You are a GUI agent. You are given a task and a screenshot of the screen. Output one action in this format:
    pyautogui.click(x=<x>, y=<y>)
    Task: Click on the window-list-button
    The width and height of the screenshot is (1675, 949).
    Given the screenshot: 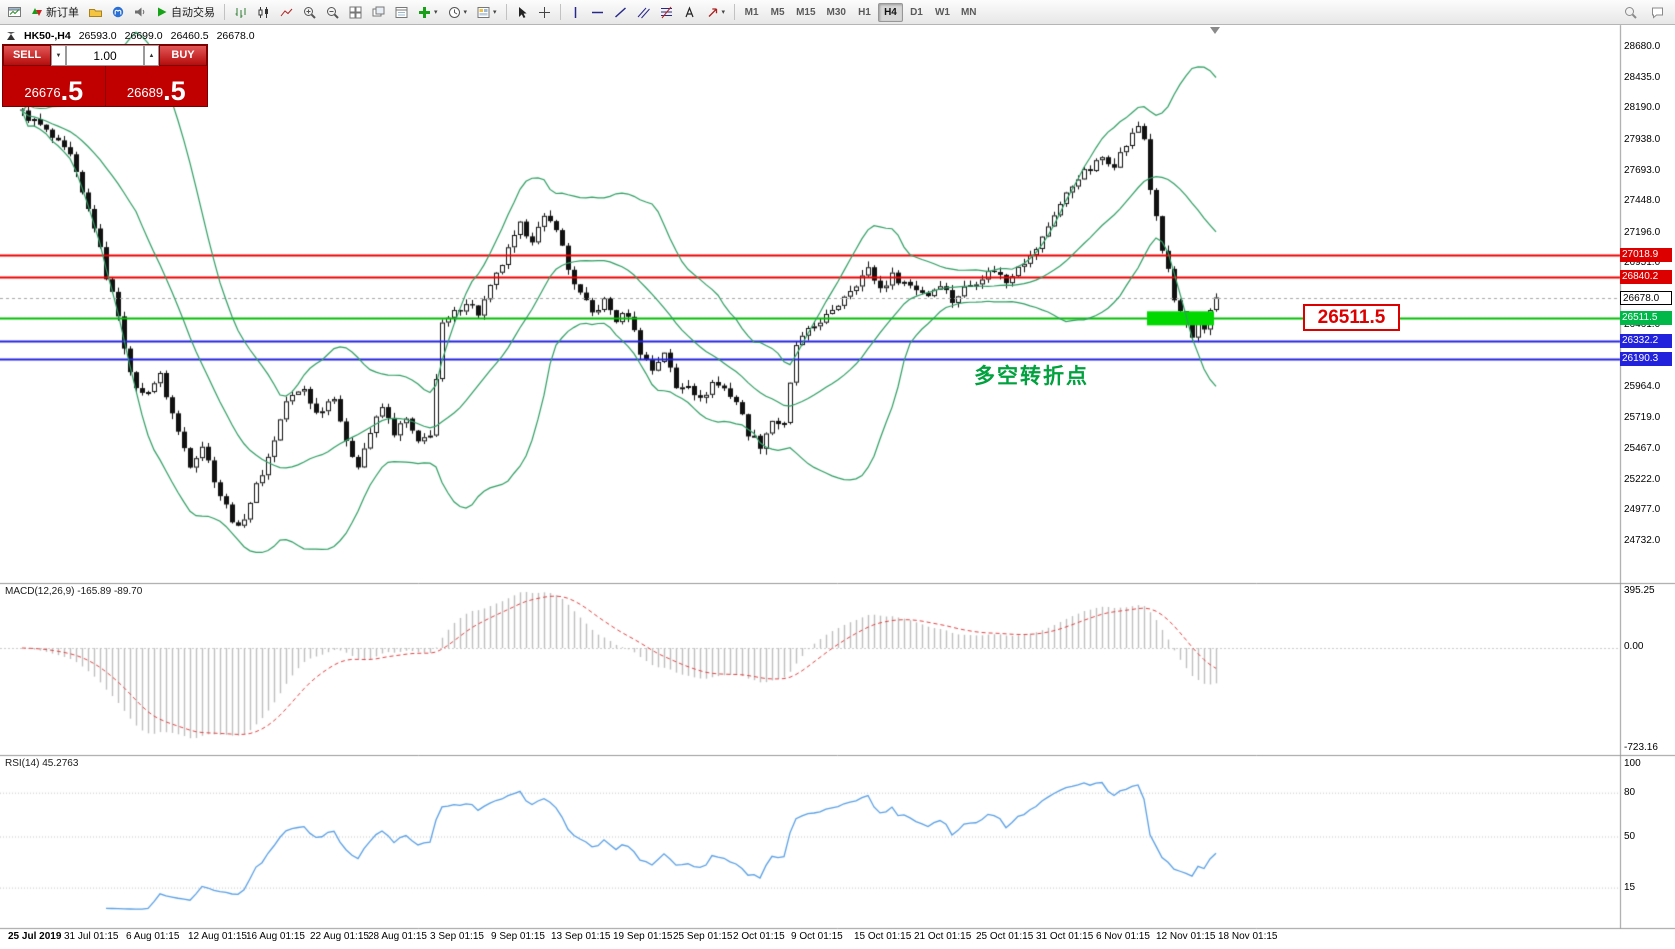 What is the action you would take?
    pyautogui.click(x=401, y=12)
    